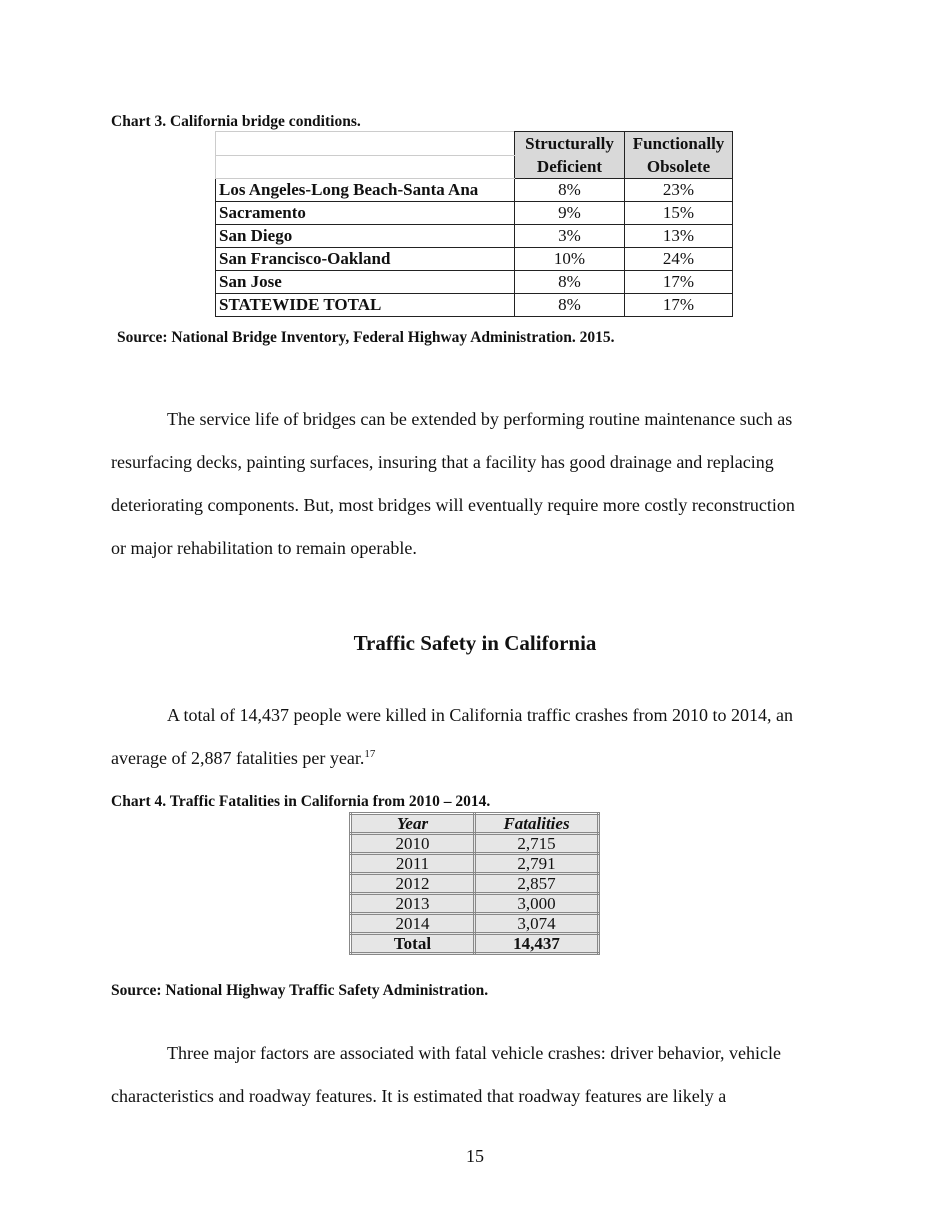 The width and height of the screenshot is (950, 1230). What do you see at coordinates (536, 823) in the screenshot?
I see `header-fatalities: Fatalities` at bounding box center [536, 823].